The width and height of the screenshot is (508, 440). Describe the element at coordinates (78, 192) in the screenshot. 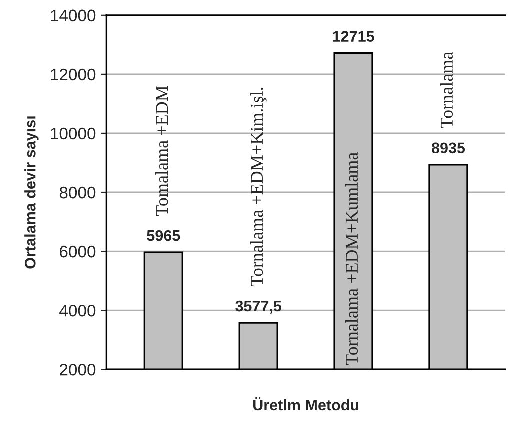

I see `y-tick-label: 8000` at that location.